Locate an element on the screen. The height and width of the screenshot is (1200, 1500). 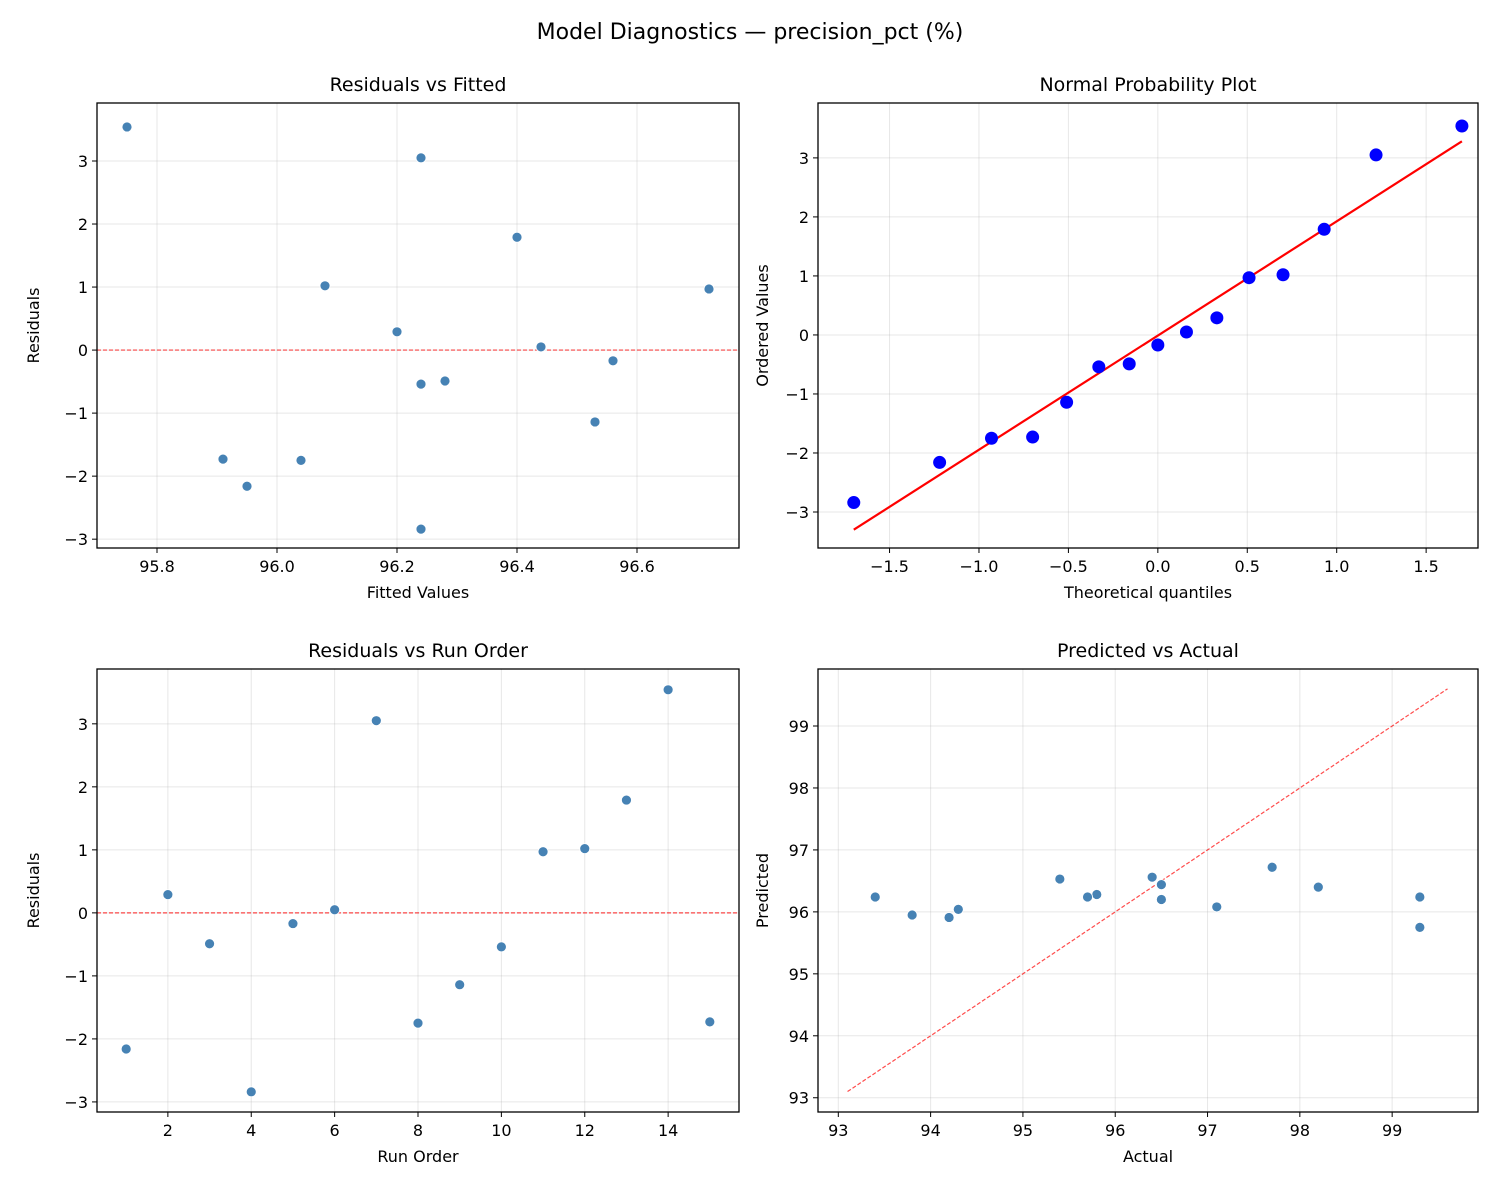
subplot-title: Predicted vs Actual is located at coordinates (1148, 651).